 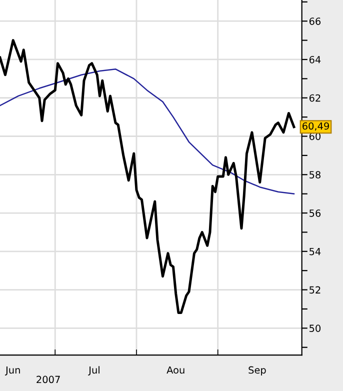 What do you see at coordinates (315, 252) in the screenshot?
I see `y-tick-label: 54` at bounding box center [315, 252].